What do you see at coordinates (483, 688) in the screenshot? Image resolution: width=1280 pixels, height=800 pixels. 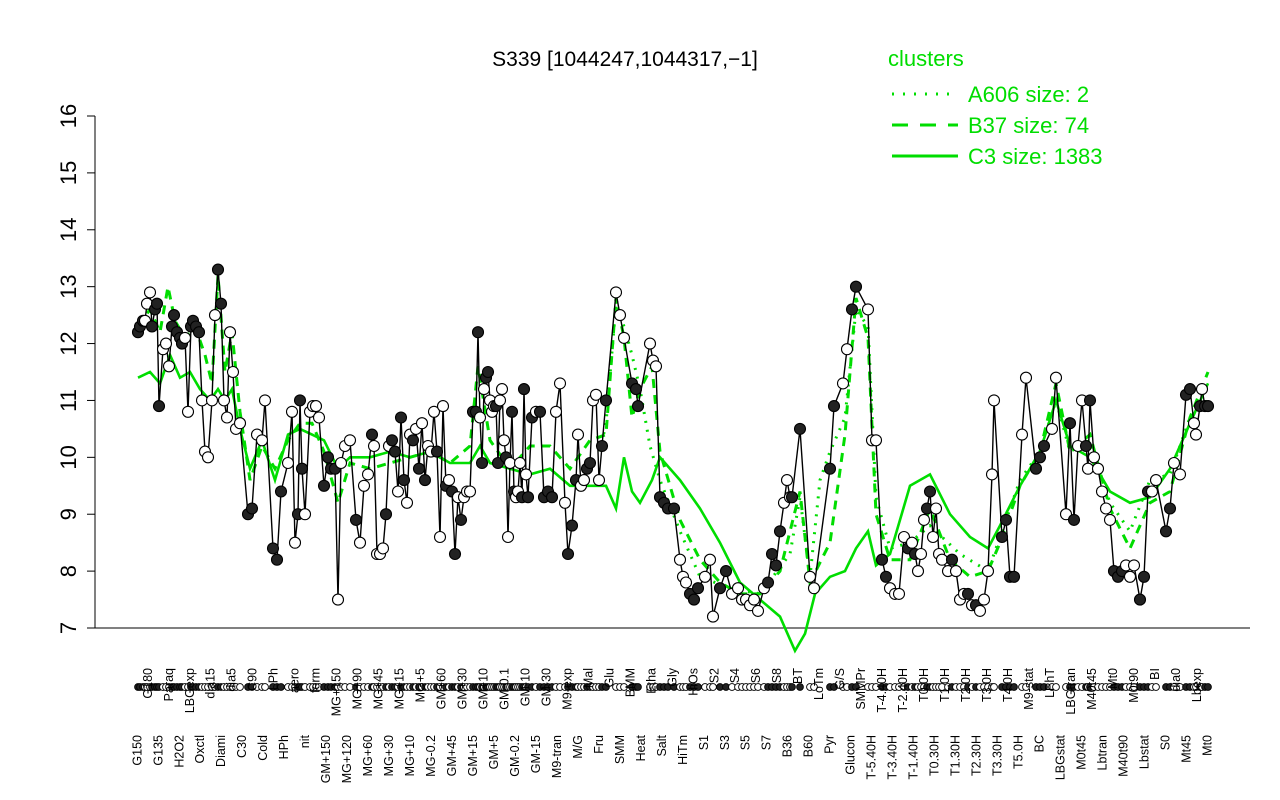 I see `x-tick-label: GM+10` at bounding box center [483, 688].